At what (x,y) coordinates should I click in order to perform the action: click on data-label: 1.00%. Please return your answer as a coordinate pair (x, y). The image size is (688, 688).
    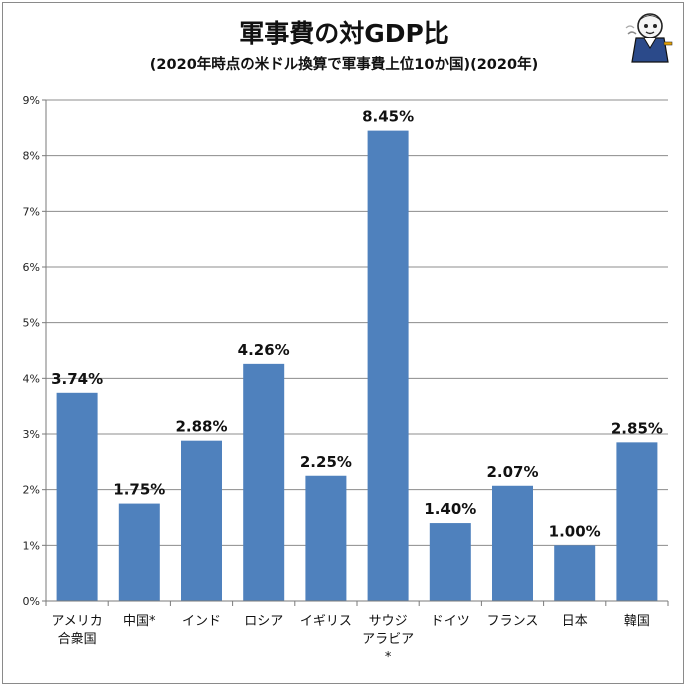
    Looking at the image, I should click on (575, 531).